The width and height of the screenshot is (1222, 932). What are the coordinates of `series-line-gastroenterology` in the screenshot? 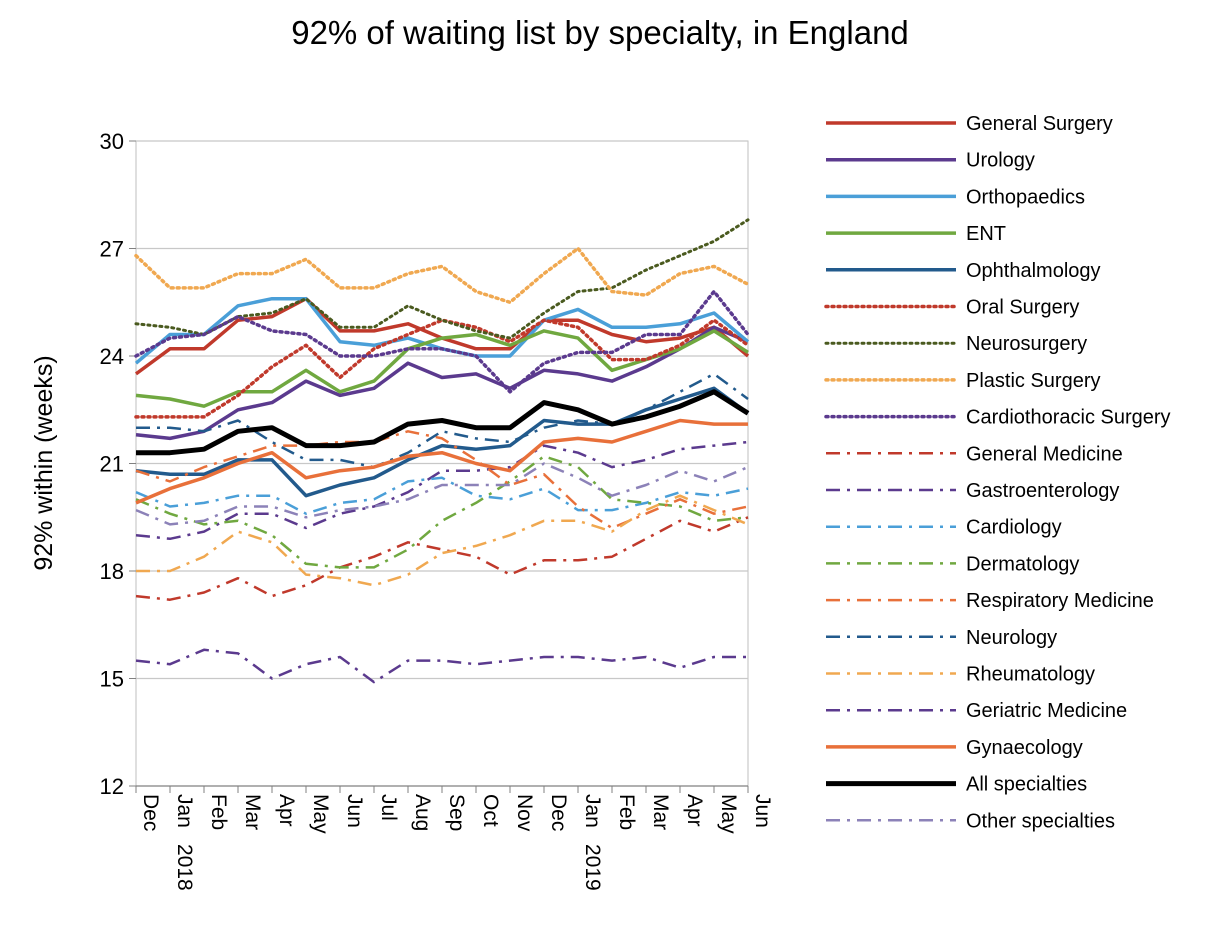 It's located at (442, 490).